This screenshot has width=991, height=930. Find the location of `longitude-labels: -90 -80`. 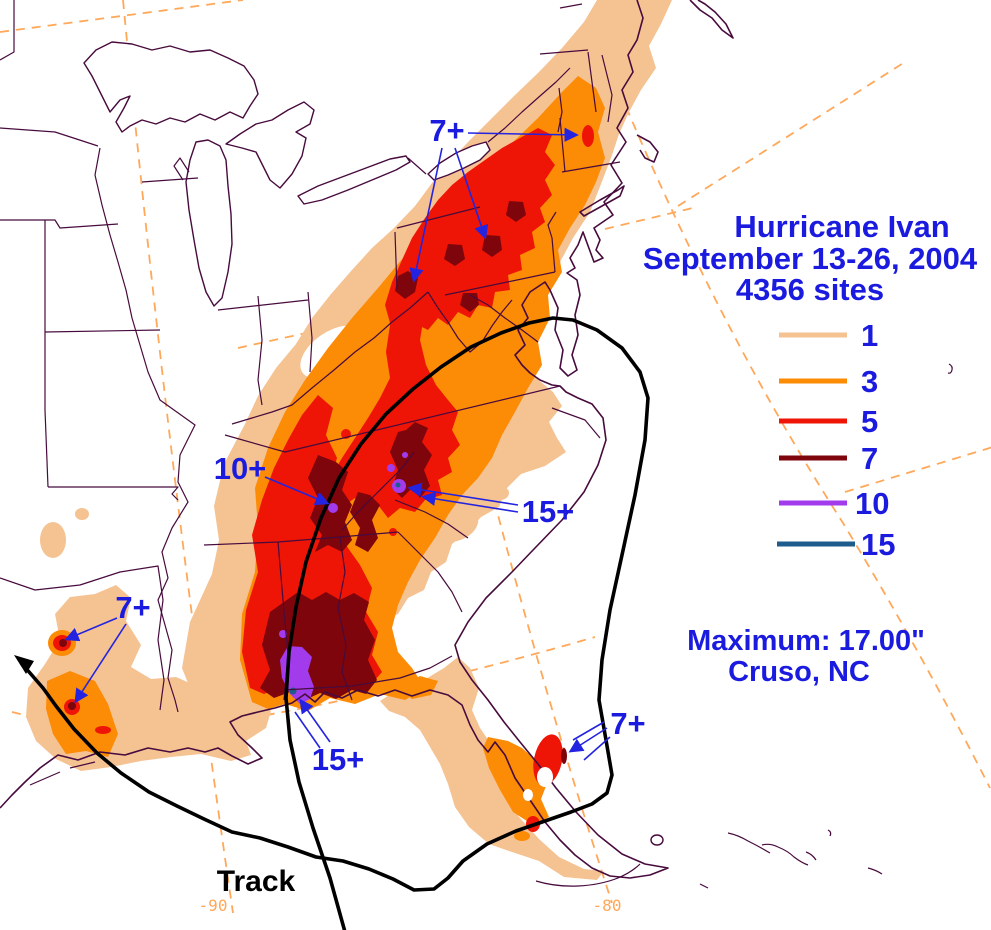

longitude-labels: -90 -80 is located at coordinates (410, 905).